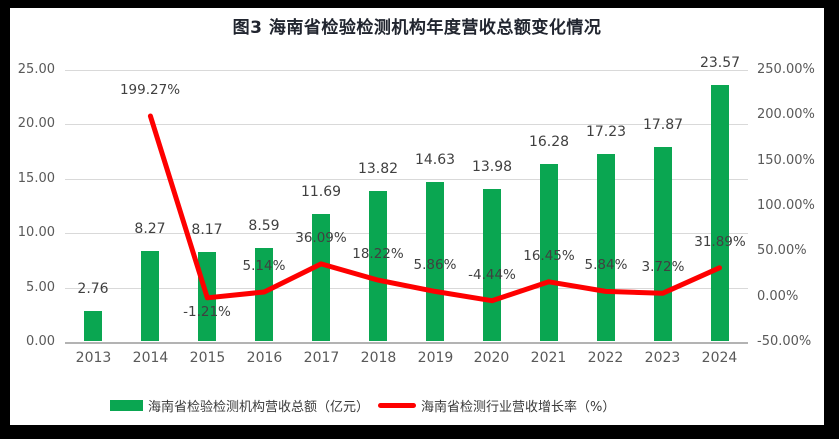  What do you see at coordinates (491, 358) in the screenshot?
I see `x-axis-label: 2020` at bounding box center [491, 358].